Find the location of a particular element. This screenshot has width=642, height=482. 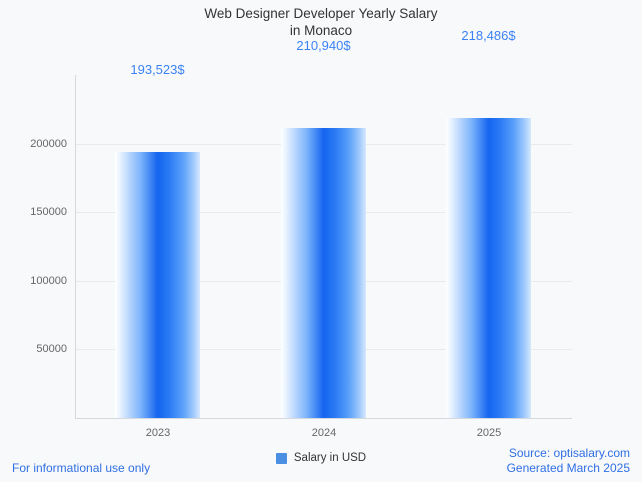

y-axis-line is located at coordinates (75, 246).